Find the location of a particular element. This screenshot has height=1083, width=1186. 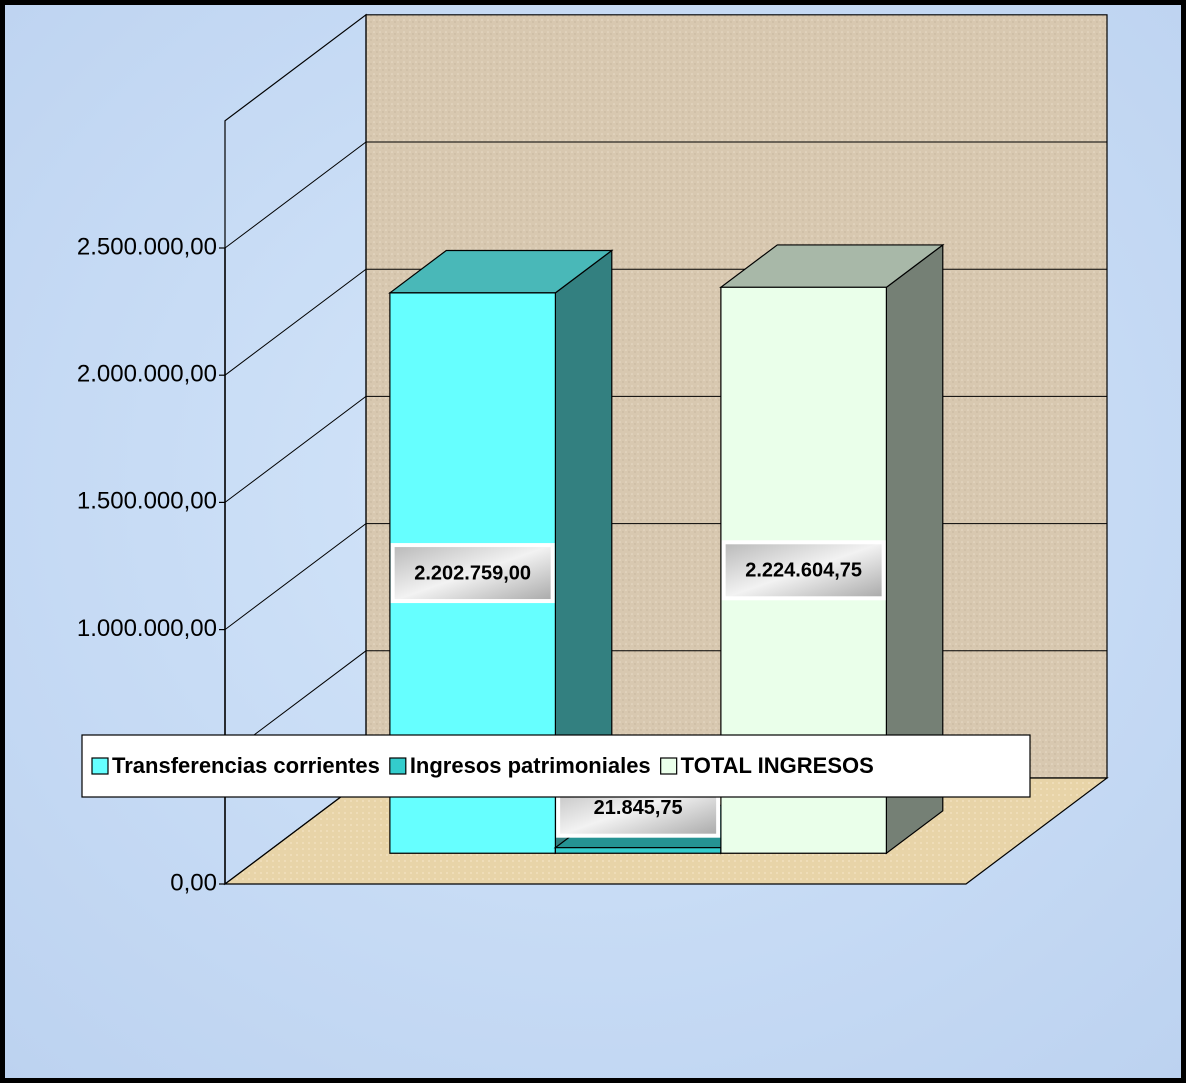

data-label: 2.202.759,00 is located at coordinates (472, 573).